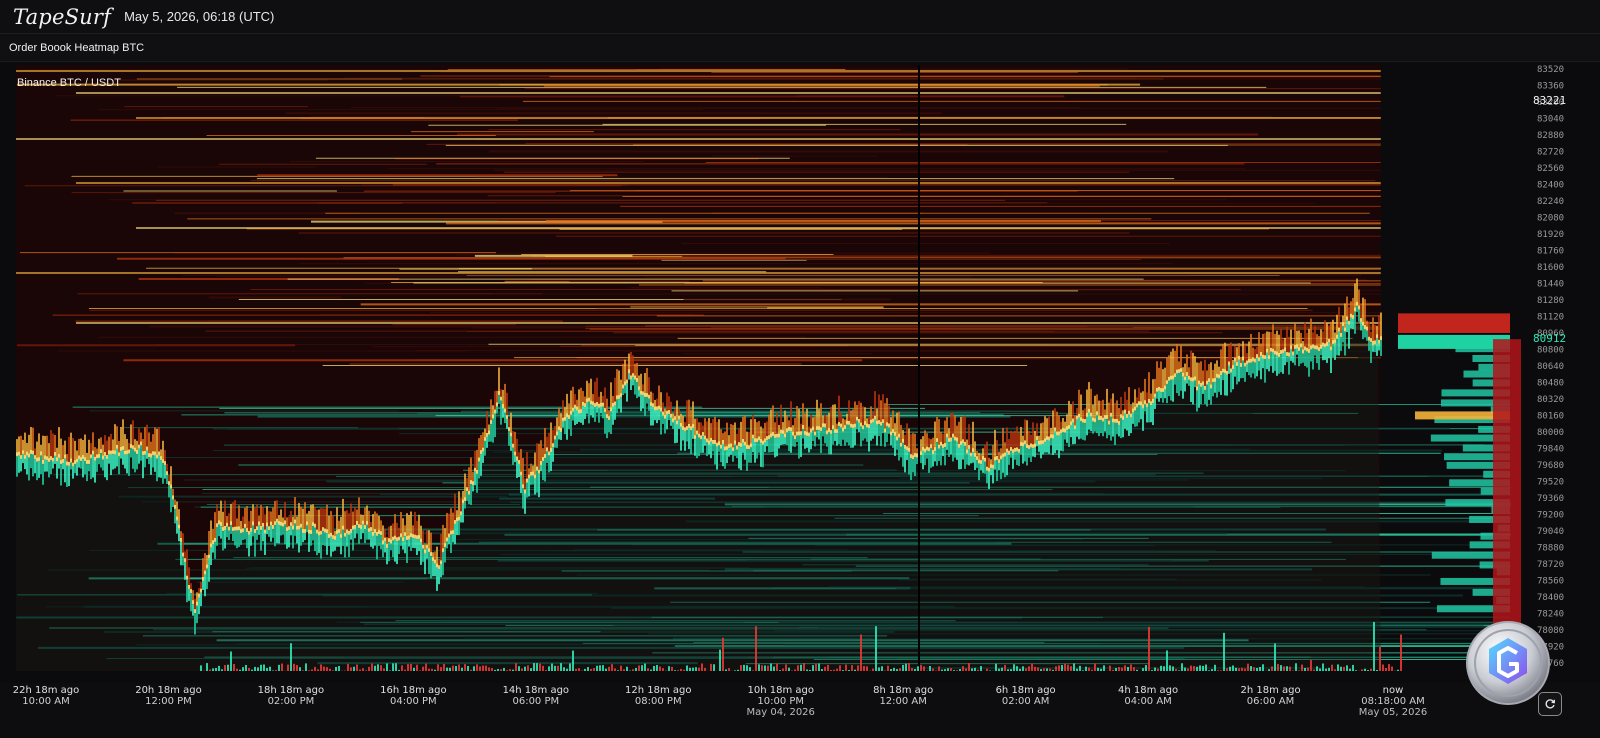 The height and width of the screenshot is (738, 1600). I want to click on price-tick-label: 81600, so click(1550, 268).